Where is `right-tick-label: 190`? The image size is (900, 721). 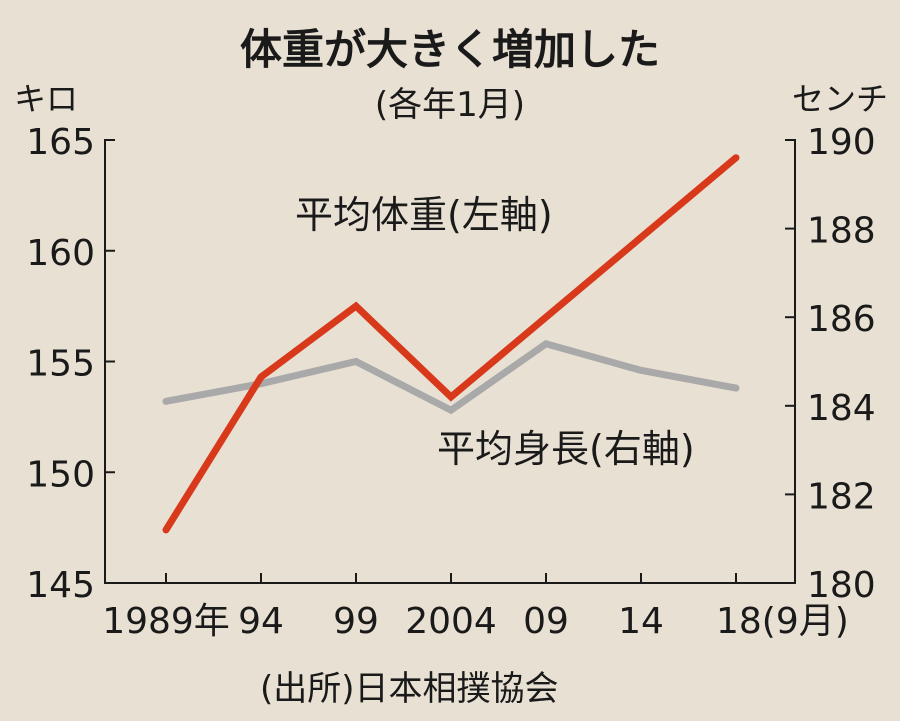
right-tick-label: 190 is located at coordinates (841, 142).